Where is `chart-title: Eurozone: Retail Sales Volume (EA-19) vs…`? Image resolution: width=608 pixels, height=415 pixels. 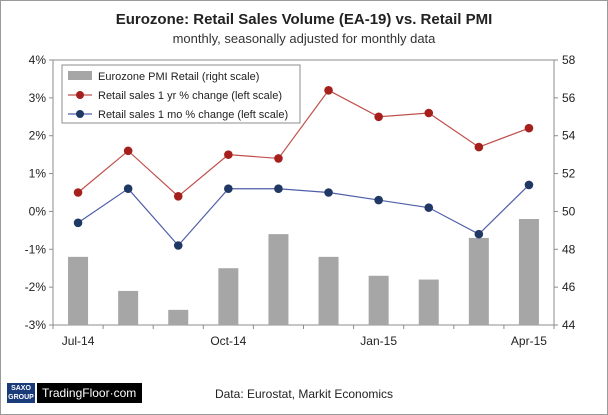 chart-title: Eurozone: Retail Sales Volume (EA-19) vs… is located at coordinates (304, 19).